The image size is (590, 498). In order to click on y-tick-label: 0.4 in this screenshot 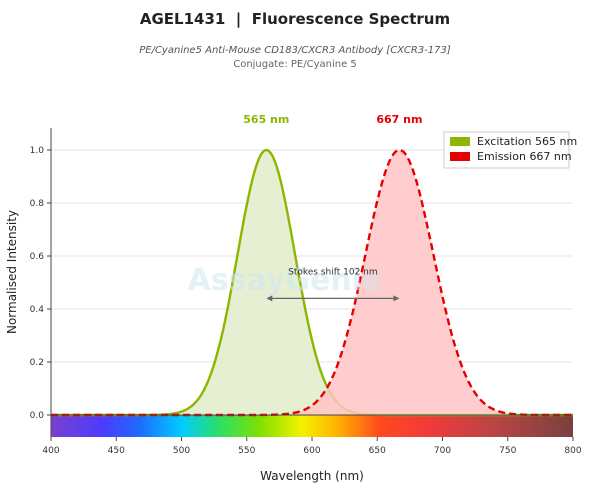, I will do `click(37, 310)`.